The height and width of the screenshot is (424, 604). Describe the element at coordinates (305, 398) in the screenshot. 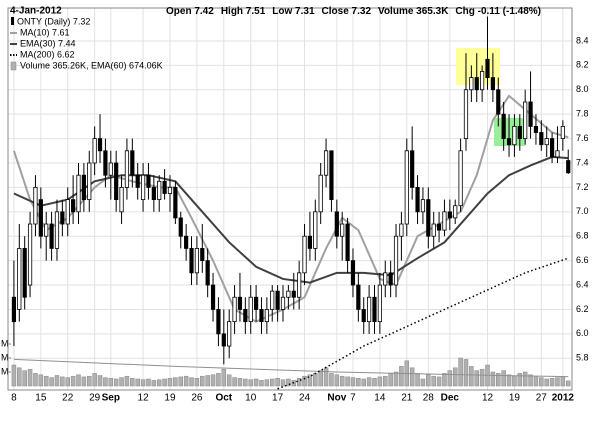

I see `x-tick-label: 24` at that location.